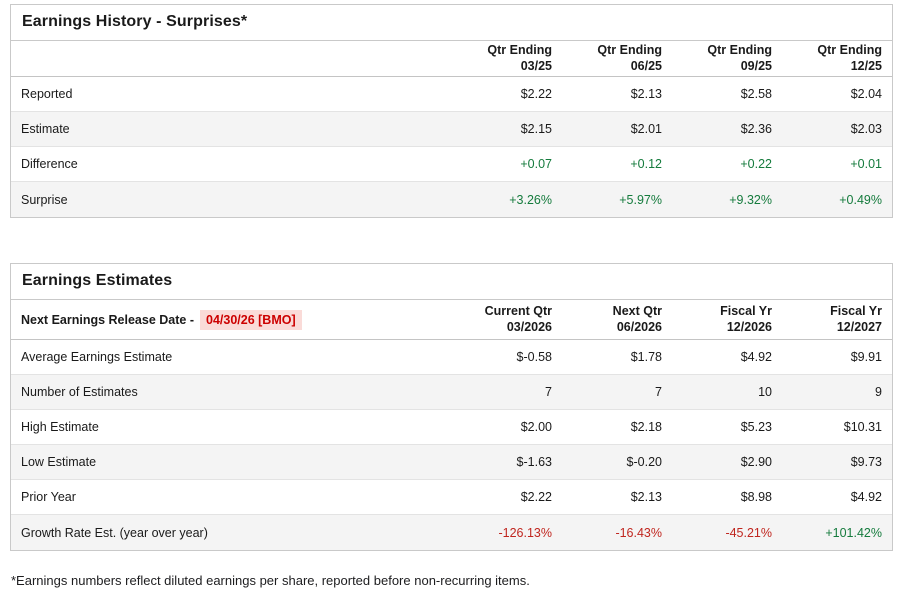 The image size is (898, 590). I want to click on cell-value: +101.42%, so click(853, 532).